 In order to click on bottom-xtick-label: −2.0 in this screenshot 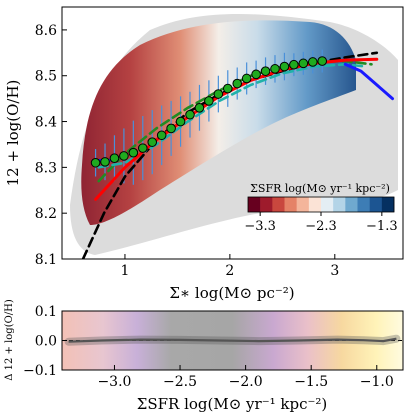, I will do `click(246, 382)`.